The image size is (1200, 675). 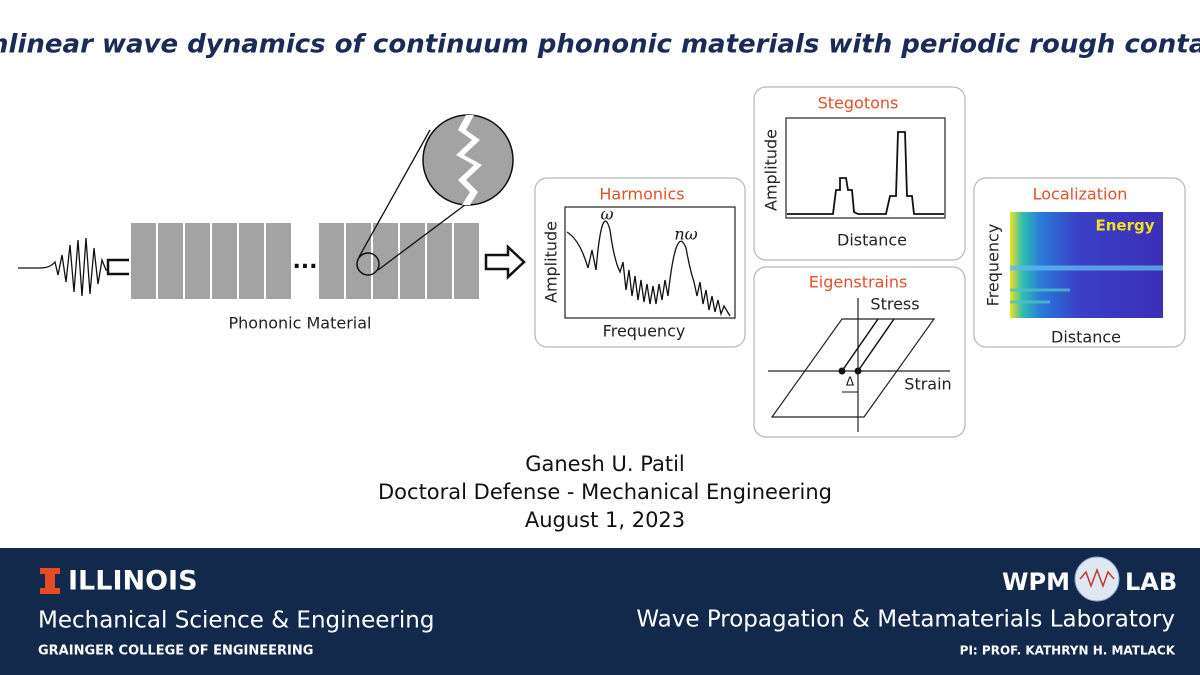 What do you see at coordinates (505, 262) in the screenshot?
I see `arrow` at bounding box center [505, 262].